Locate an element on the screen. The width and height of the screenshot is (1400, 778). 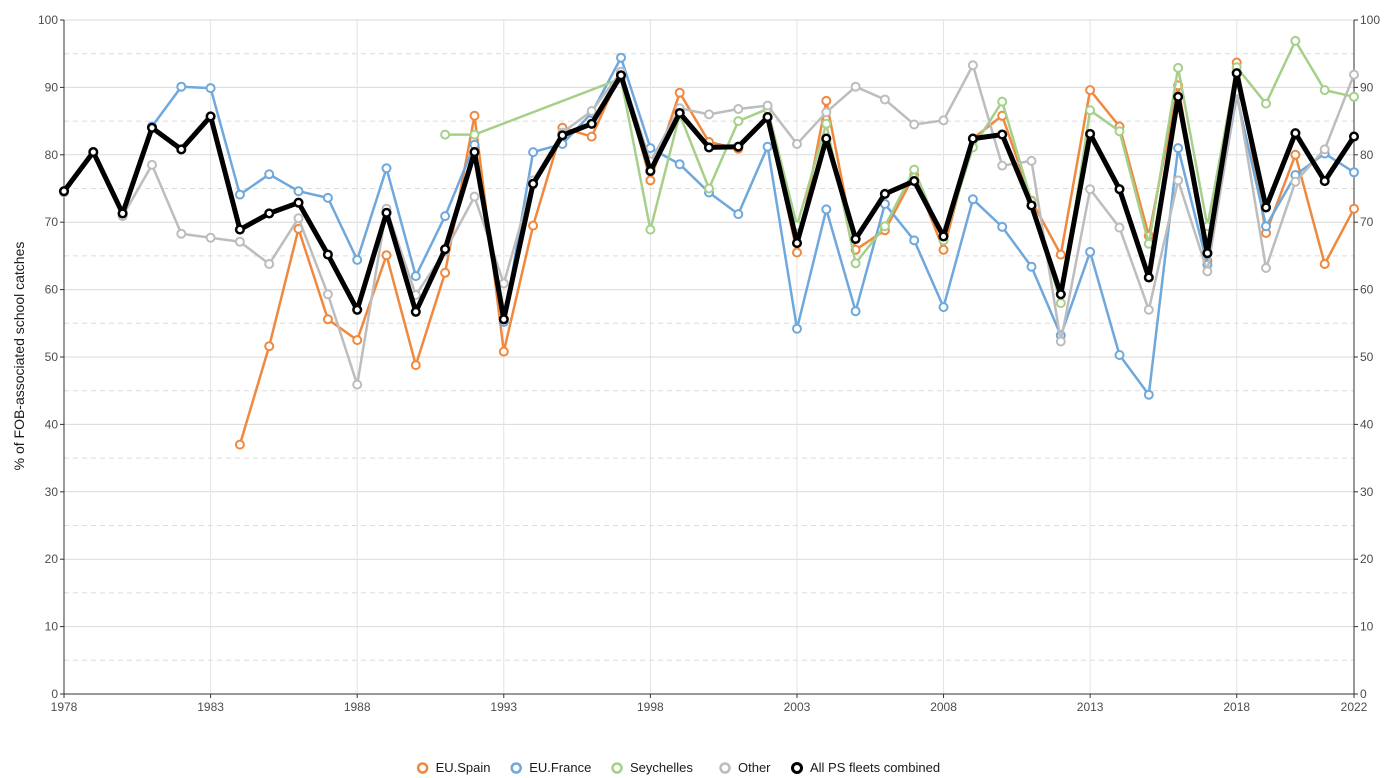
legend-marker-other is located at coordinates (725, 768).